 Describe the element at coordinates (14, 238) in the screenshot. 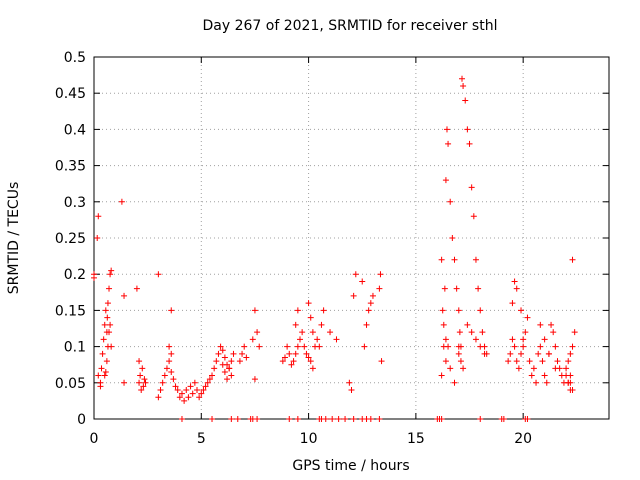

I see `y-axis-label: SRMTID / TECUs` at that location.